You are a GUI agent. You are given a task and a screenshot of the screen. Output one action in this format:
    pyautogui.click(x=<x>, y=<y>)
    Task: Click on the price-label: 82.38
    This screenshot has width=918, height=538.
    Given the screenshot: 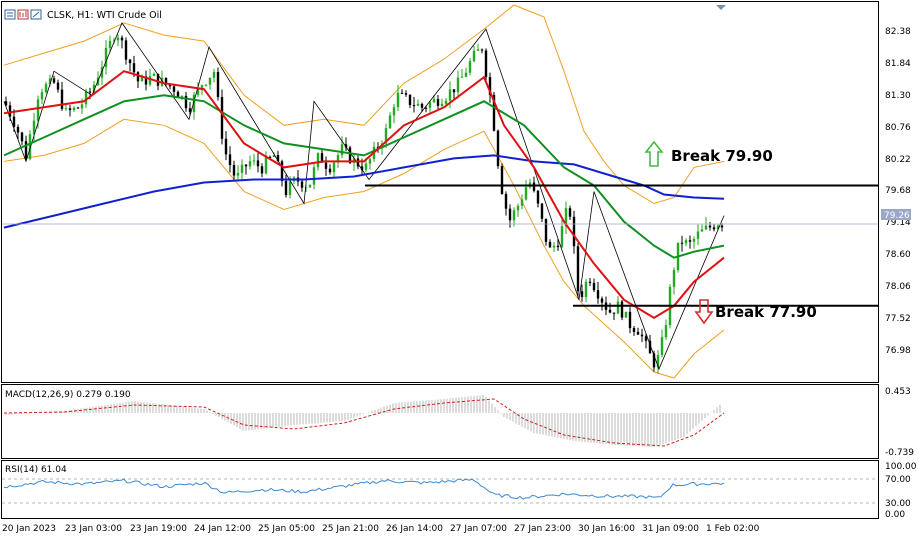 What is the action you would take?
    pyautogui.click(x=898, y=32)
    